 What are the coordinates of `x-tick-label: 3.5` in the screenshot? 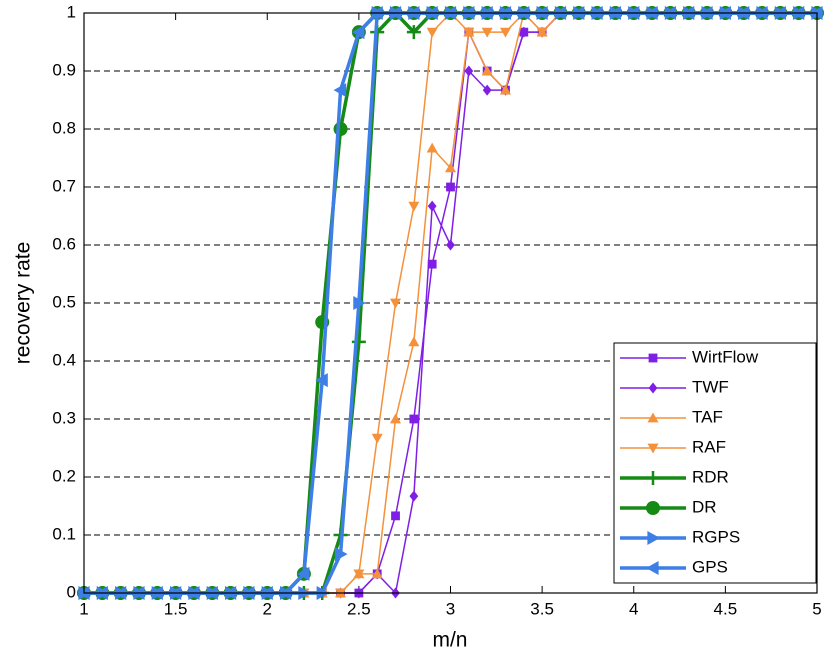 It's located at (542, 608).